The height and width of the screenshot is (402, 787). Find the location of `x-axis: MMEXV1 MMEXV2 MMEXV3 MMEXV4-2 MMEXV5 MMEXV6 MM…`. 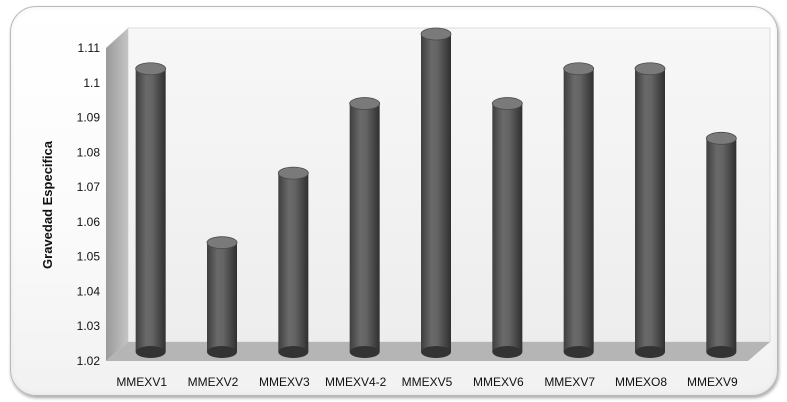

x-axis: MMEXV1 MMEXV2 MMEXV3 MMEXV4-2 MMEXV5 MMEXV6 MM… is located at coordinates (427, 382).